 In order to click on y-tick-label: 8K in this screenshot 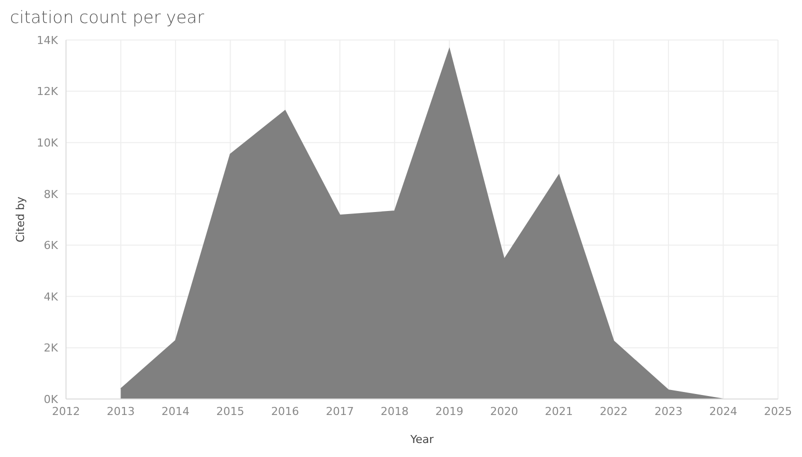, I will do `click(51, 194)`.